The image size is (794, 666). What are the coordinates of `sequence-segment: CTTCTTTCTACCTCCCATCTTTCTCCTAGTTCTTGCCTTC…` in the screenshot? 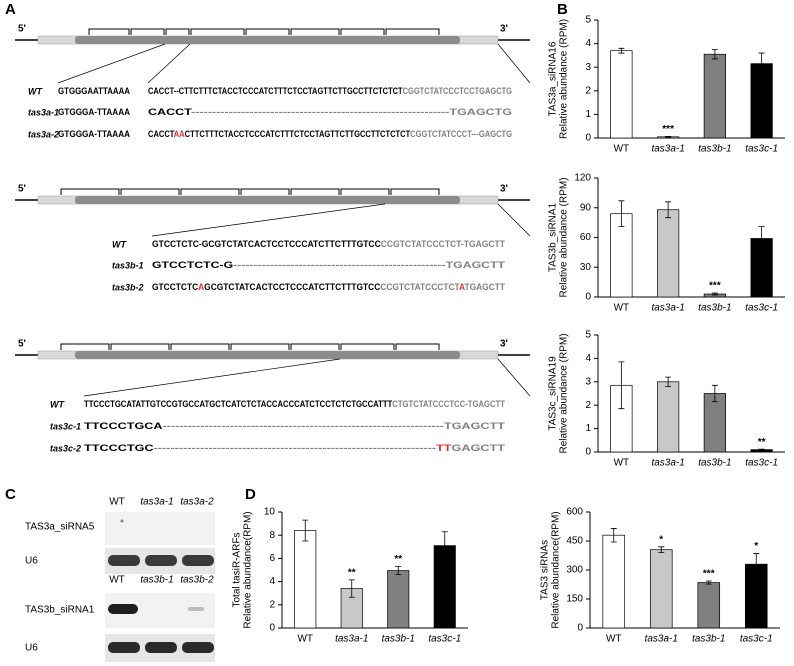 It's located at (298, 134).